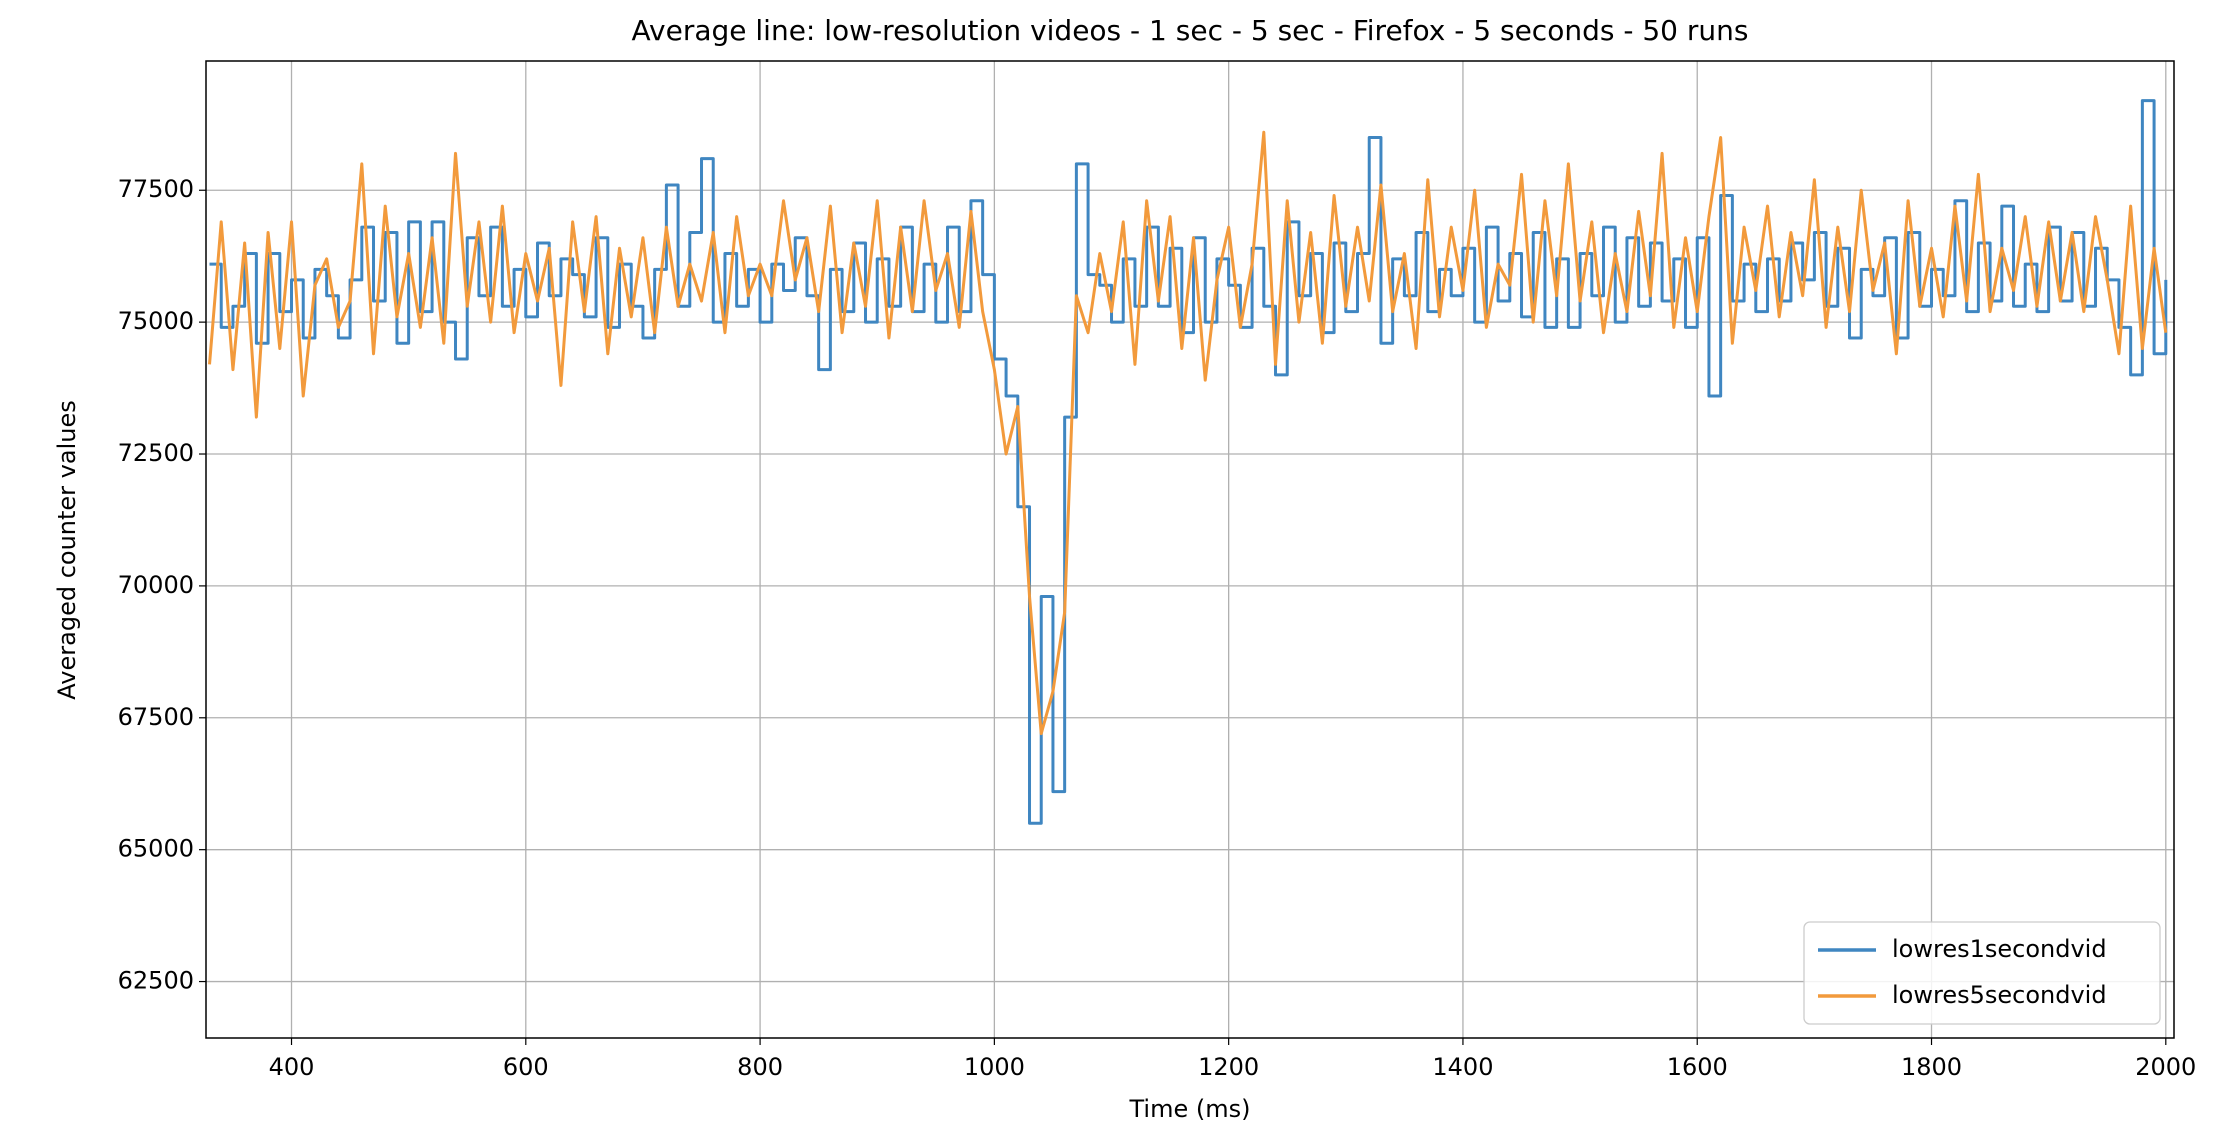 This screenshot has height=1132, width=2240. I want to click on y-tick-label: 75000, so click(156, 321).